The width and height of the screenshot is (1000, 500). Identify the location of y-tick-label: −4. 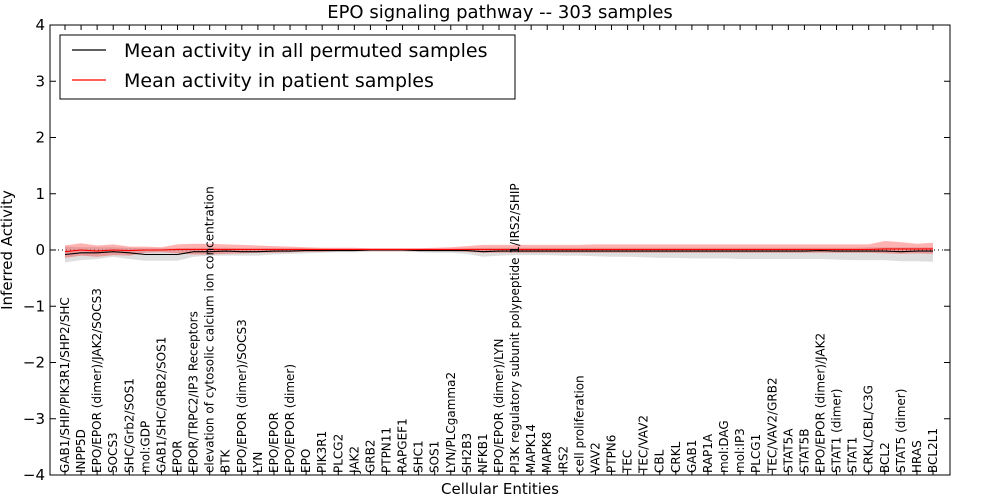
(34, 475).